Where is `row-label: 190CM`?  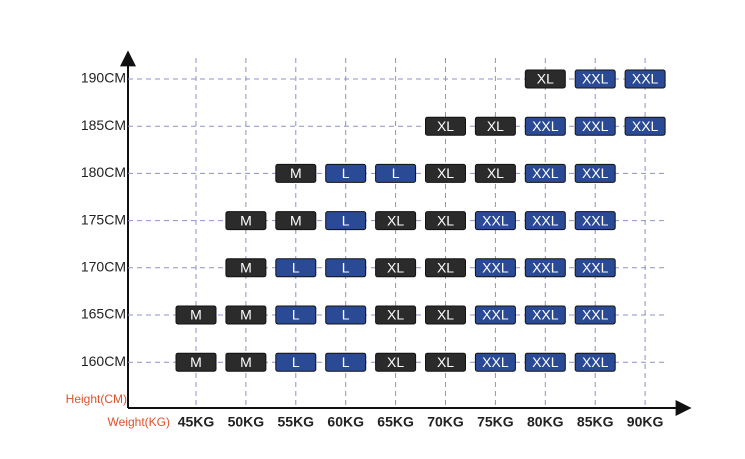 row-label: 190CM is located at coordinates (103, 78).